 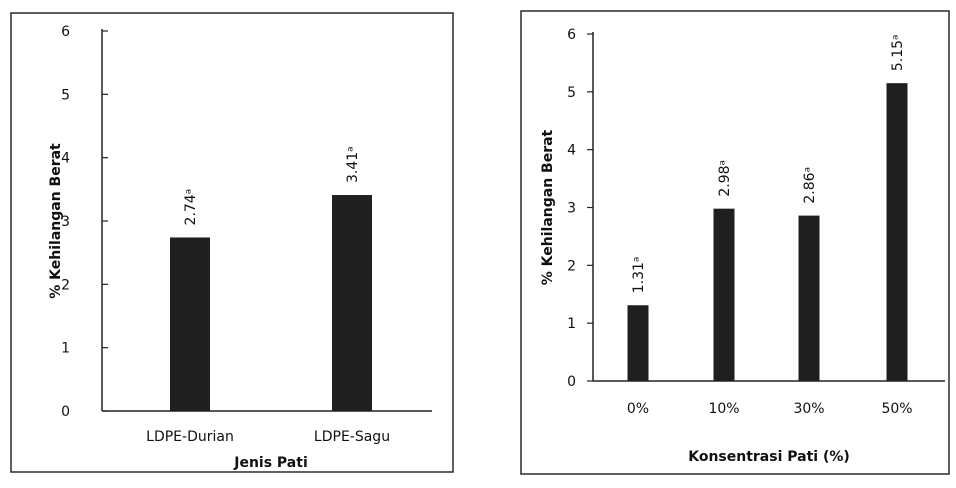 What do you see at coordinates (808, 409) in the screenshot?
I see `right-category-label: 30%` at bounding box center [808, 409].